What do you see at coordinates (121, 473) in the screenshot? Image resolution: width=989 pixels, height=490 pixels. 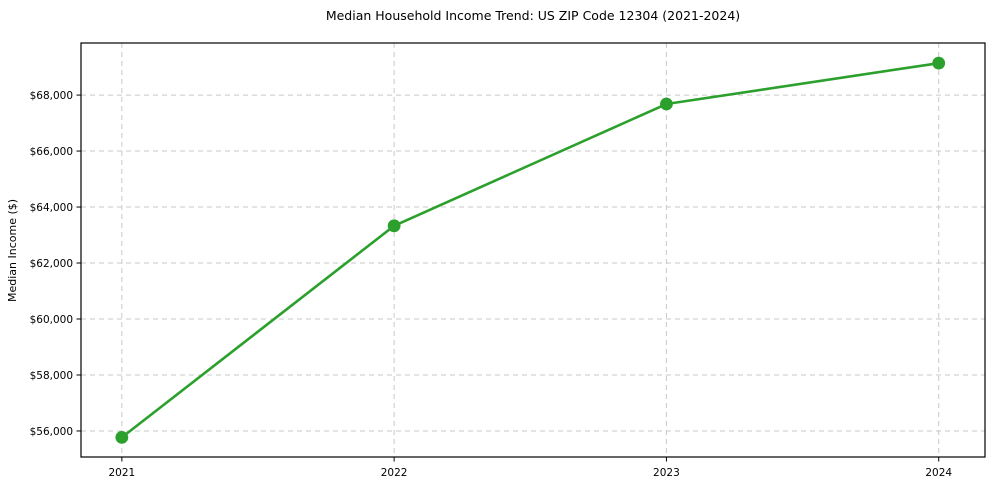 I see `x-tick-label: 2021` at bounding box center [121, 473].